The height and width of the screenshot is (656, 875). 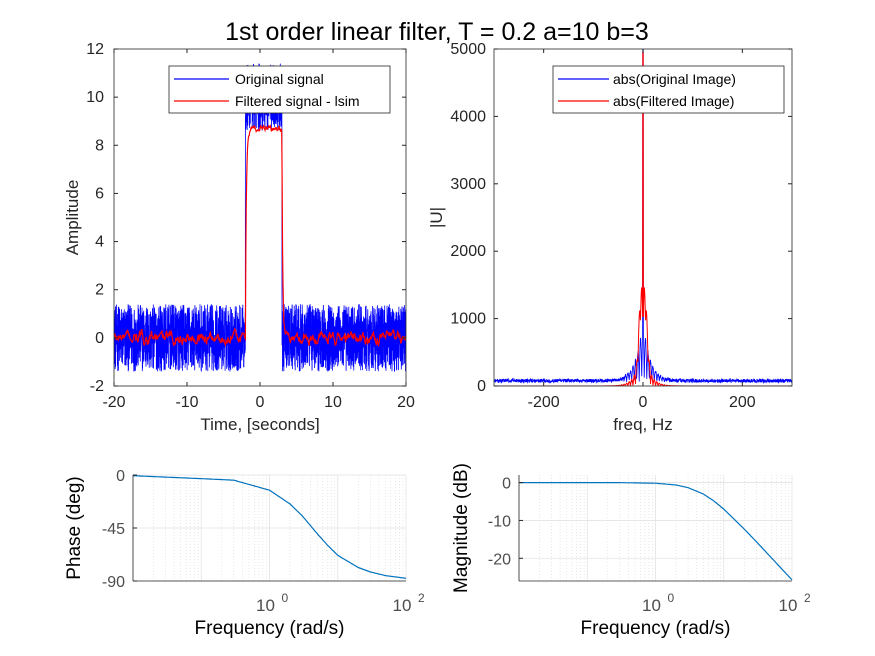 What do you see at coordinates (436, 217) in the screenshot?
I see `y-axis-label: |U|` at bounding box center [436, 217].